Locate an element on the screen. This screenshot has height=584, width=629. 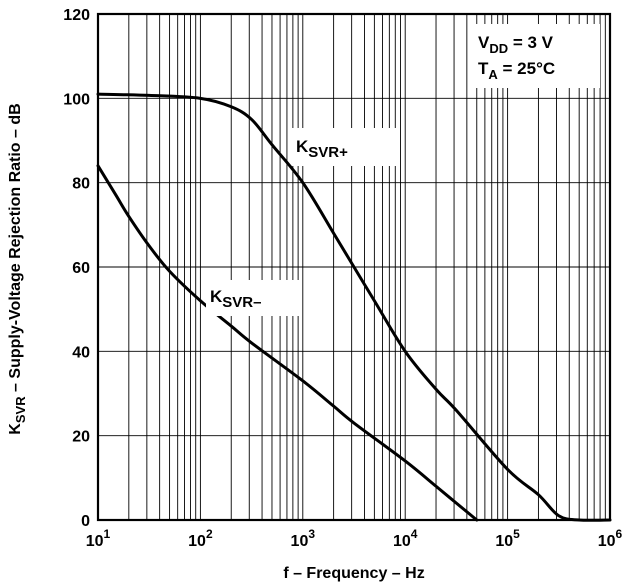
series-label-minus-bg is located at coordinates (254, 298).